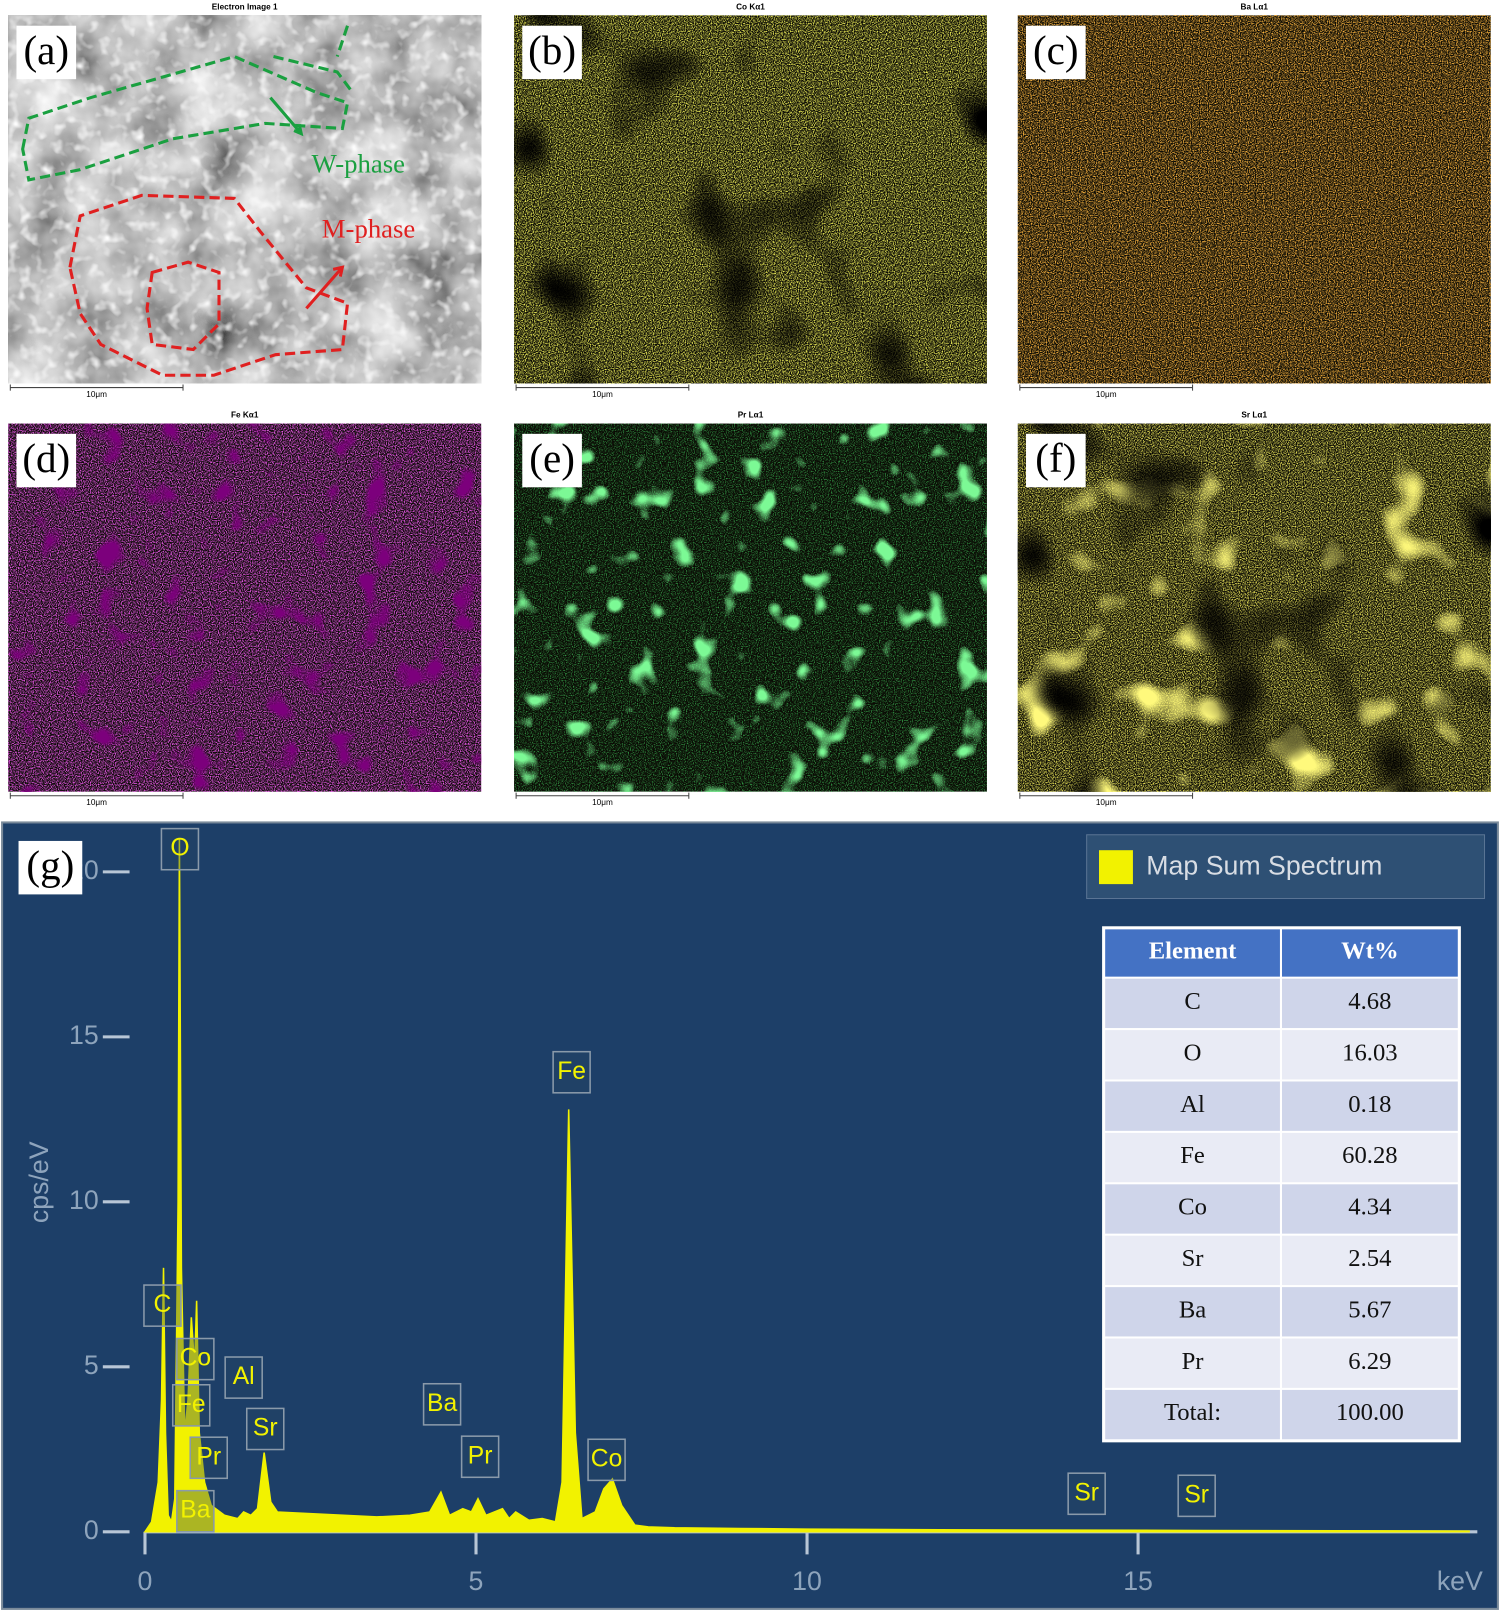  Describe the element at coordinates (1255, 6) in the screenshot. I see `map-title: Ba Lα1` at that location.